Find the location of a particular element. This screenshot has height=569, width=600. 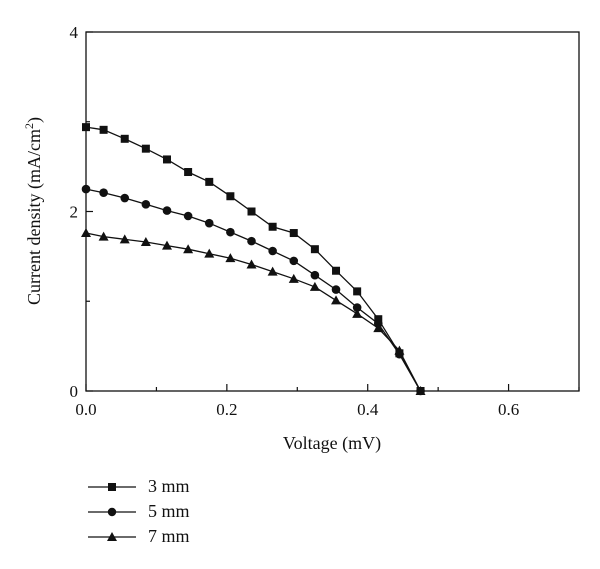

y-tick-label: 4 is located at coordinates (74, 32).